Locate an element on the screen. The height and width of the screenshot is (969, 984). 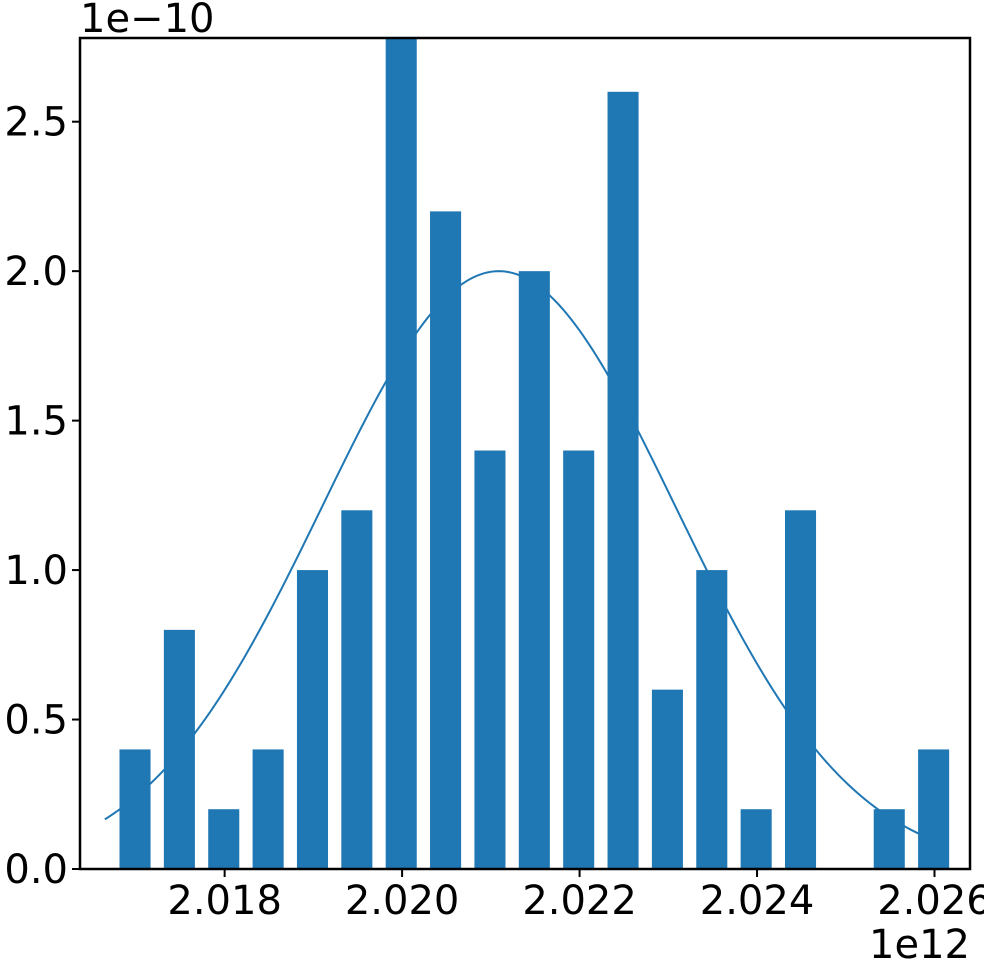
y-tick-label-2: 0.5 is located at coordinates (36, 721).